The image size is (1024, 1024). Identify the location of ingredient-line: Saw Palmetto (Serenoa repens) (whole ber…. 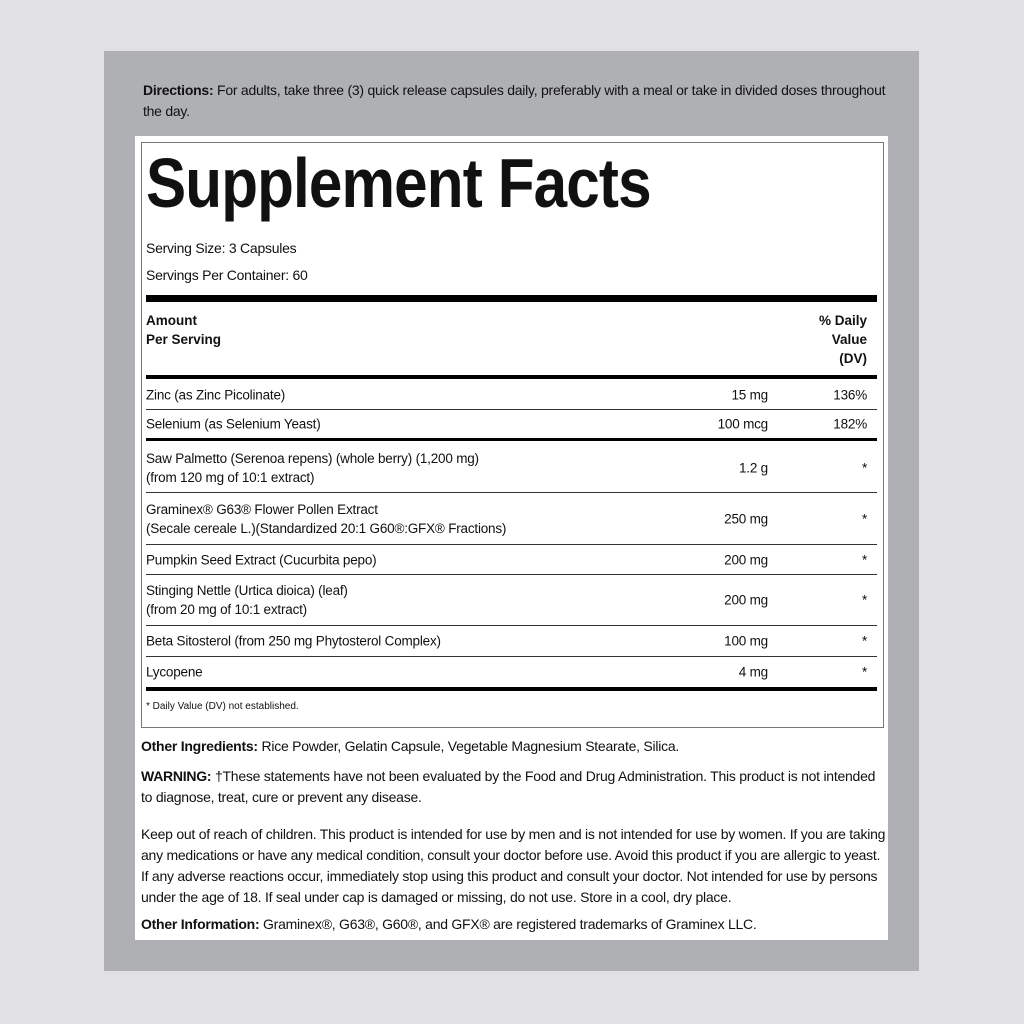
(312, 458).